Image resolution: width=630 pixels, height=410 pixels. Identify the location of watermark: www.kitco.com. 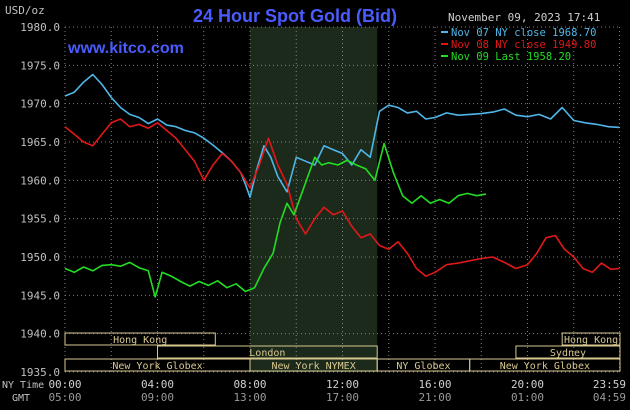
(125, 48).